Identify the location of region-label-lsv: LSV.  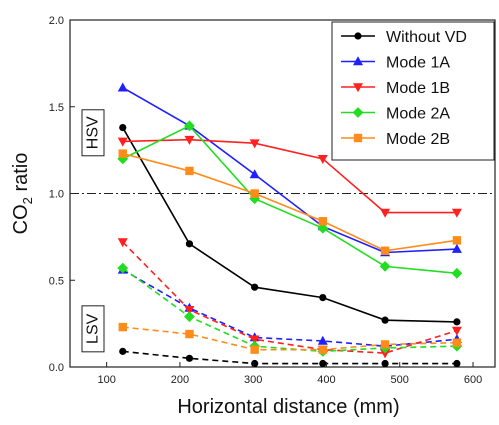
(93, 328).